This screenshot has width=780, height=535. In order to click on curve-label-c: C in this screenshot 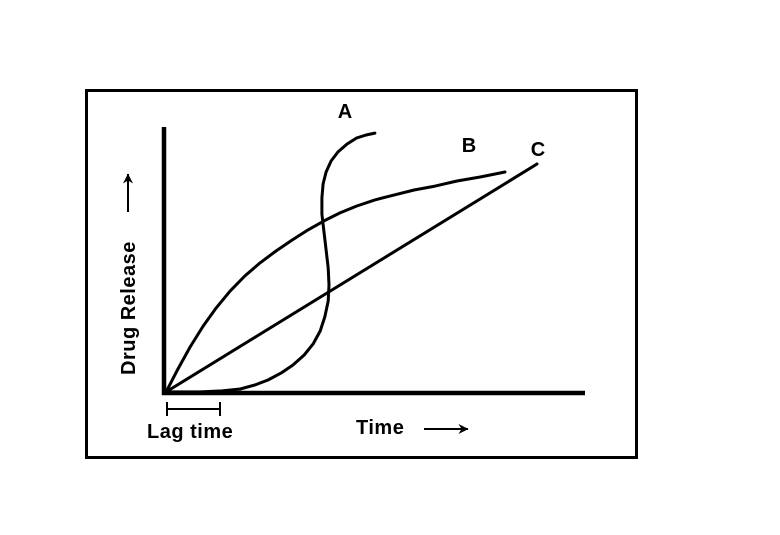, I will do `click(538, 150)`.